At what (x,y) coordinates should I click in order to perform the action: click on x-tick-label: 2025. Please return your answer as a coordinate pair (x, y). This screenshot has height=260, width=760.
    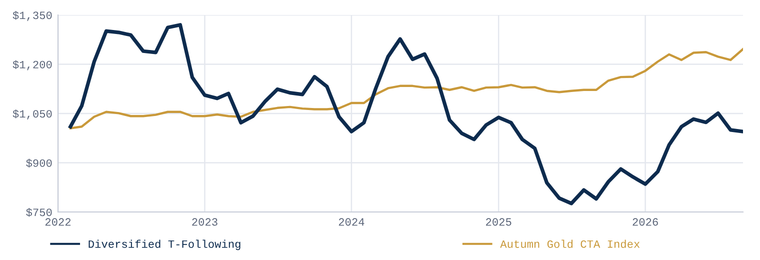
    Looking at the image, I should click on (499, 222).